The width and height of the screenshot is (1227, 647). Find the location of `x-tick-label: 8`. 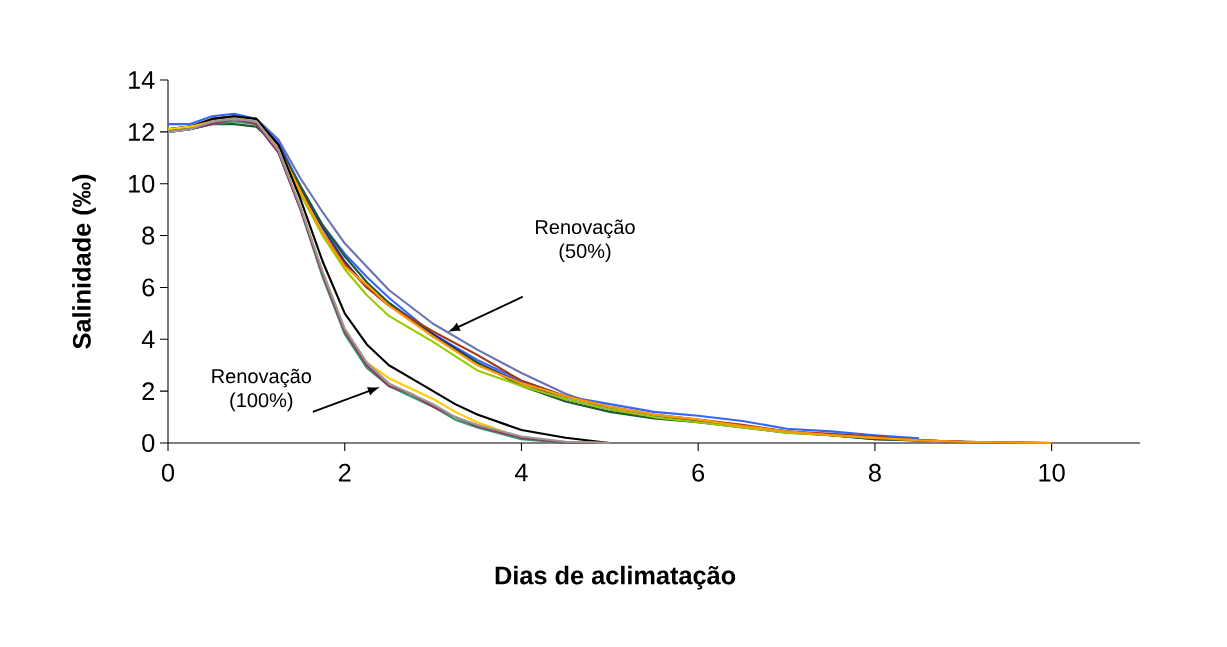

x-tick-label: 8 is located at coordinates (874, 472).